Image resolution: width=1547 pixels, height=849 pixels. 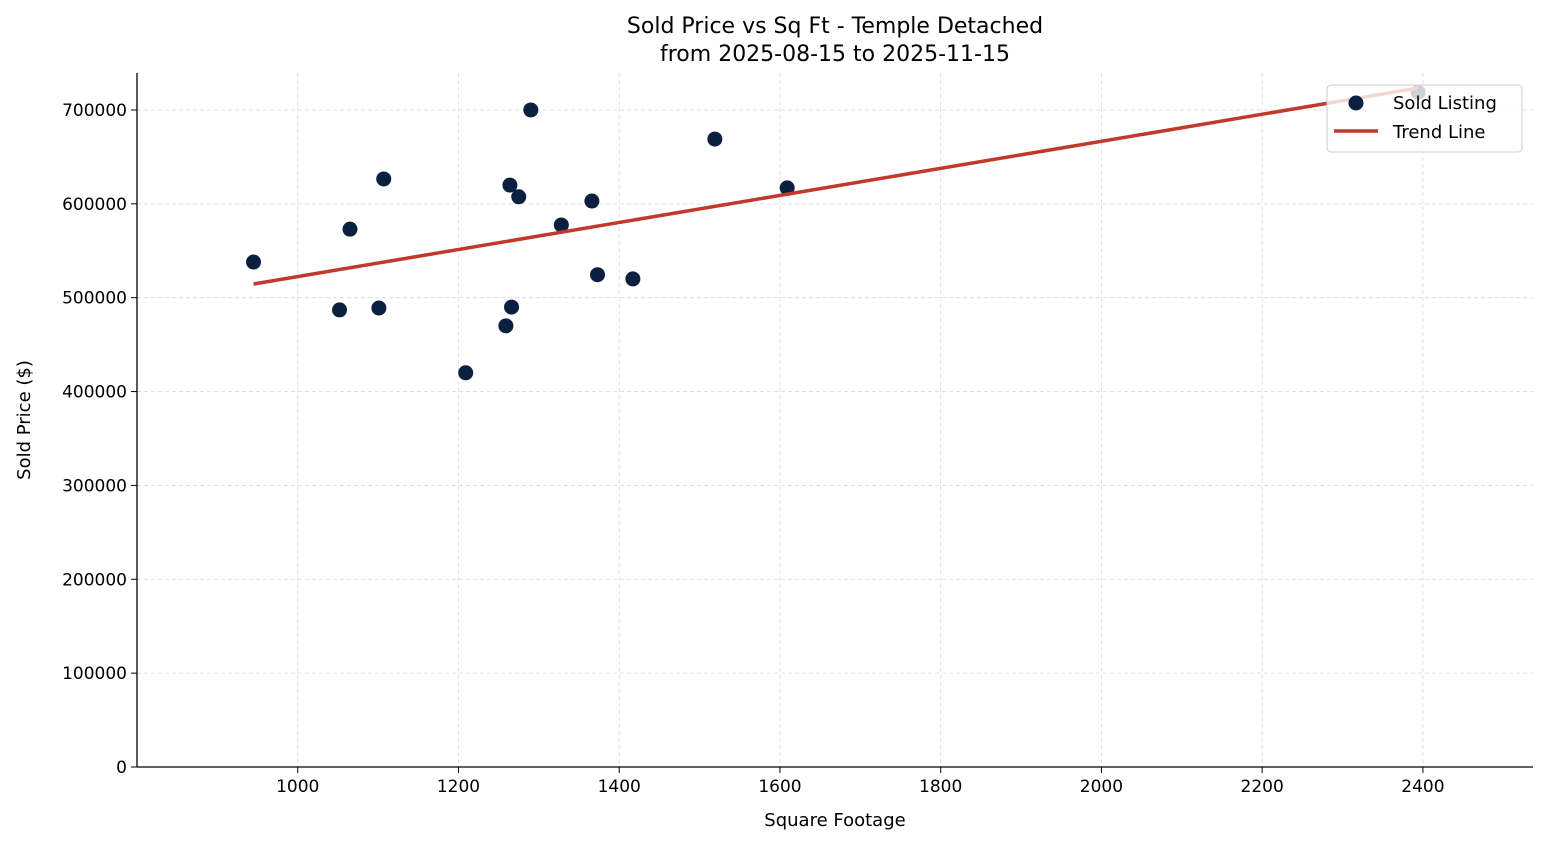 I want to click on chart-subtitle: from 2025-08-15 to 2025-11-15, so click(x=835, y=54).